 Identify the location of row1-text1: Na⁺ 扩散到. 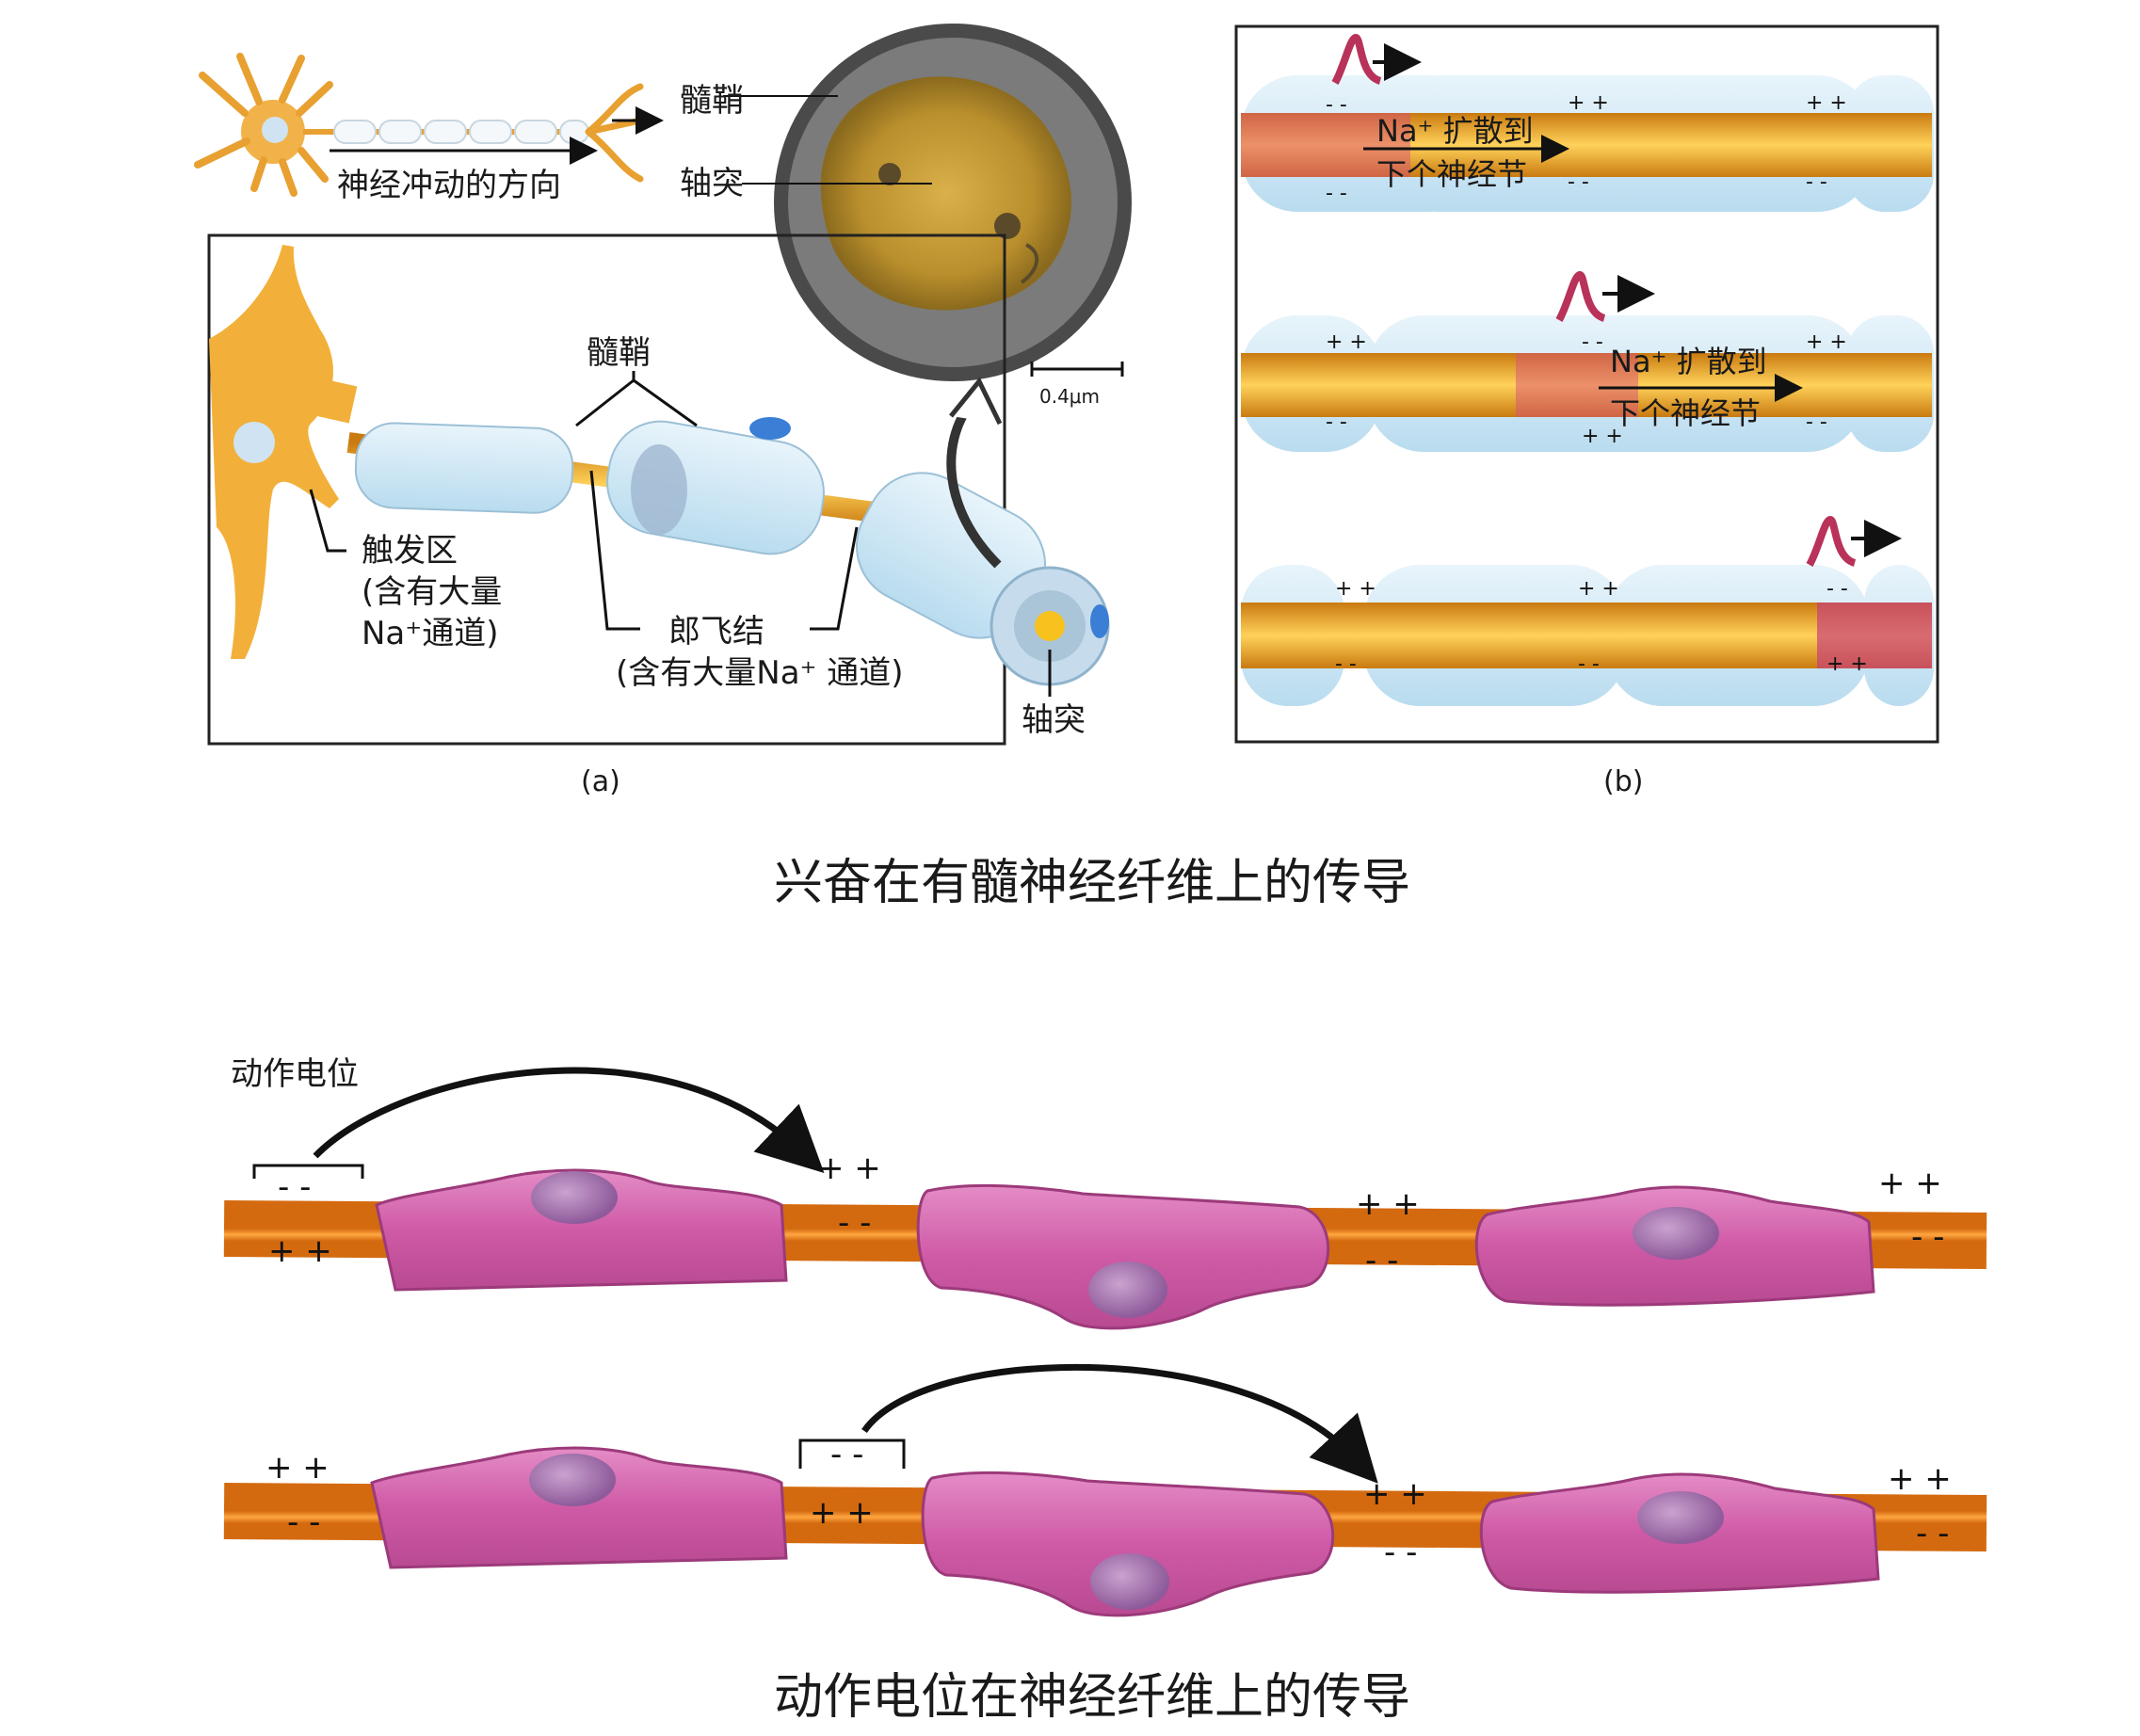
(1455, 131).